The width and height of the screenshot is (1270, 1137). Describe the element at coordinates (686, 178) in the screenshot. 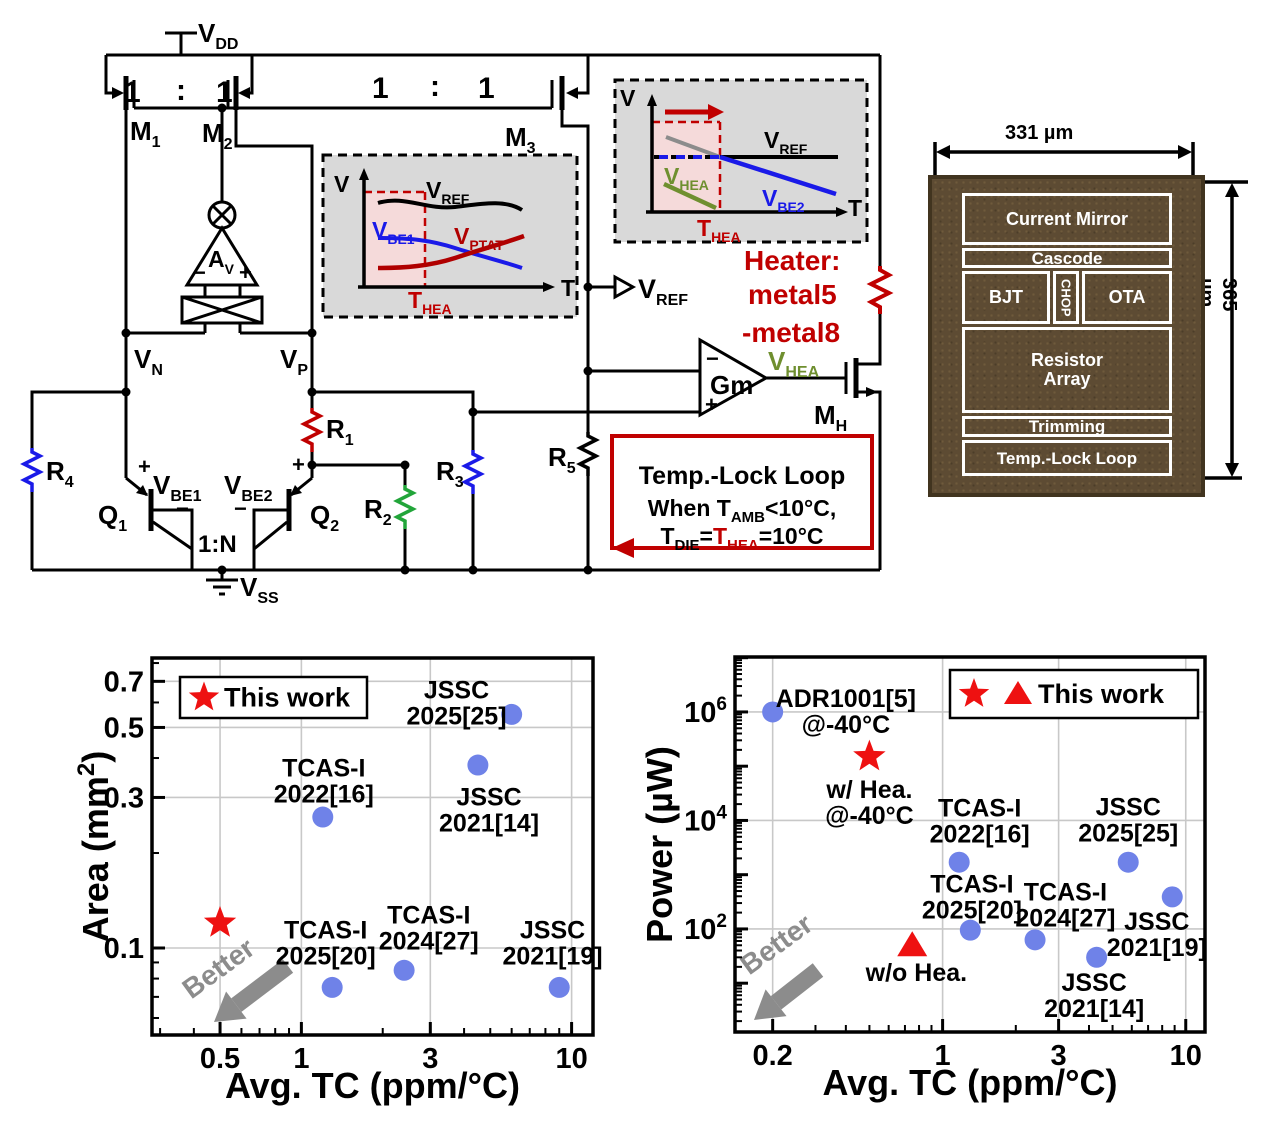

I see `inset2-vhea-label: VHEA` at that location.